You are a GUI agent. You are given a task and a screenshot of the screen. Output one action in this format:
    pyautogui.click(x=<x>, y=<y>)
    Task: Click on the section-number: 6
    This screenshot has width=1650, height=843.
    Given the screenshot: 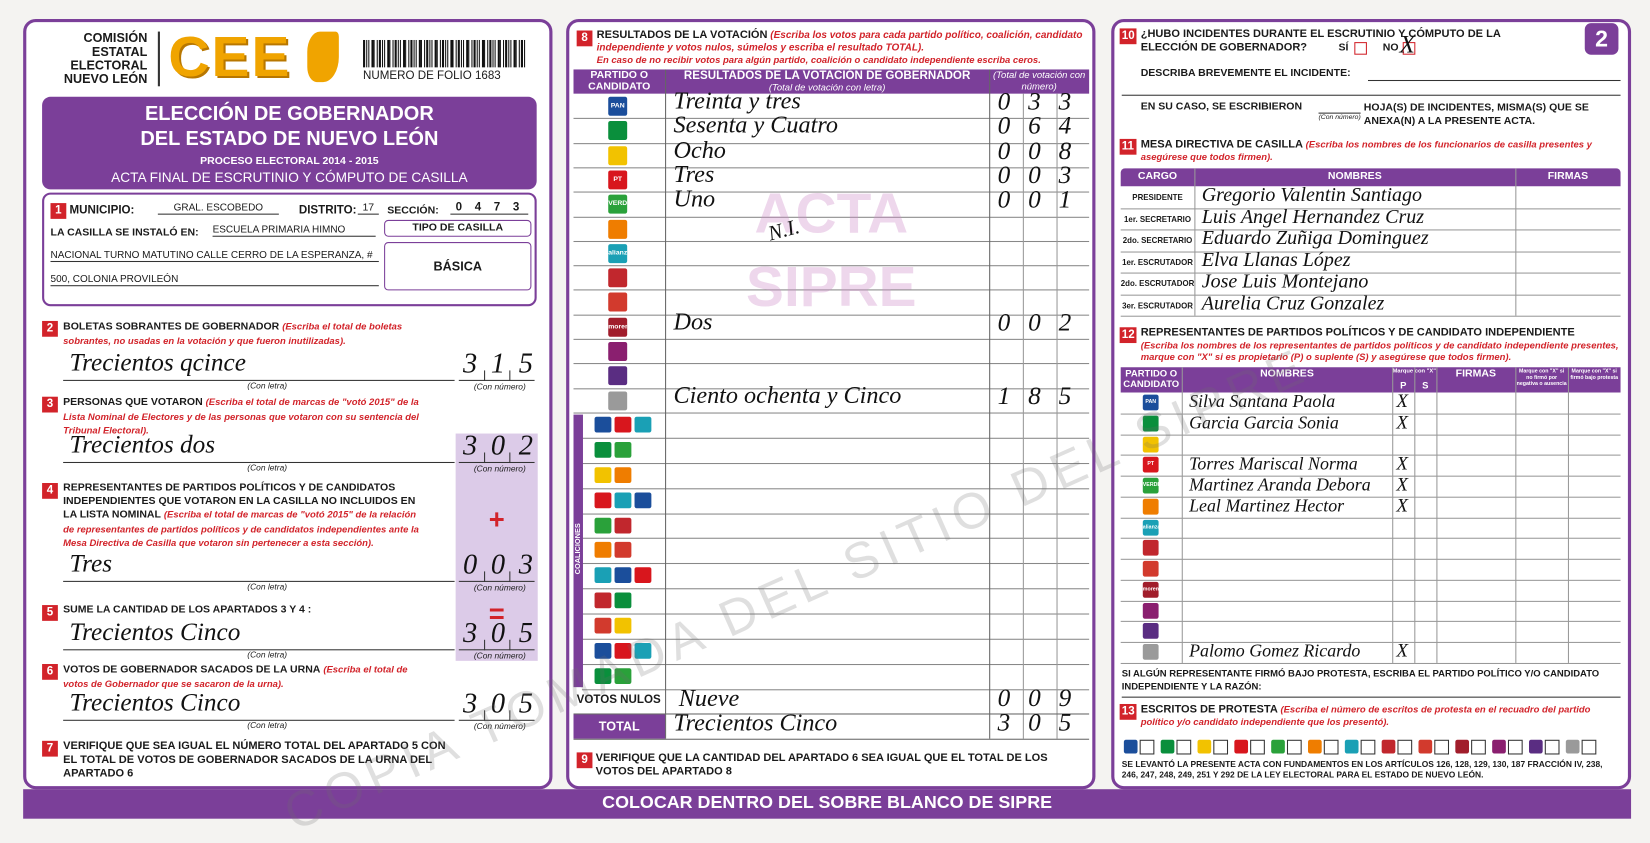 What is the action you would take?
    pyautogui.click(x=50, y=672)
    